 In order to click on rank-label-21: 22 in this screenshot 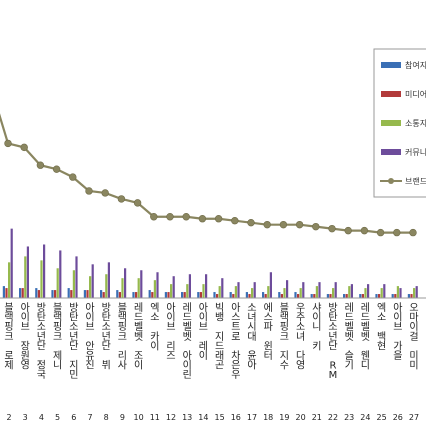, I will do `click(333, 417)`.